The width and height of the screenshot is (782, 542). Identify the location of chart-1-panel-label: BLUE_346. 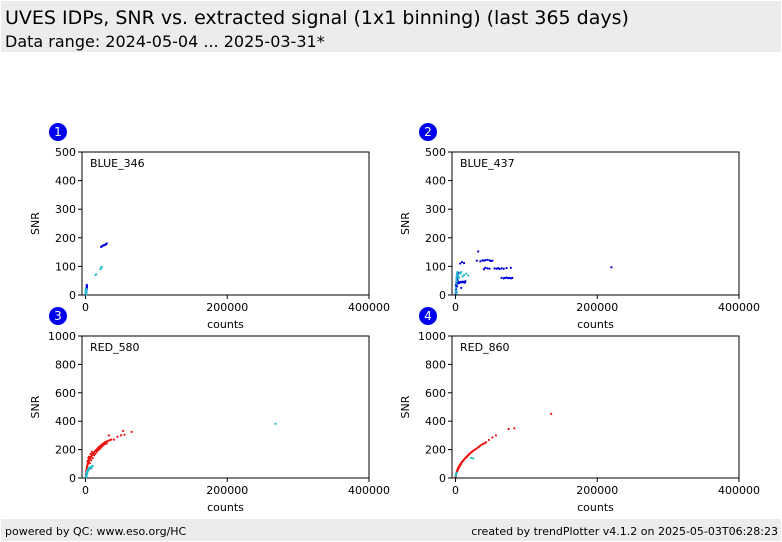
(117, 163).